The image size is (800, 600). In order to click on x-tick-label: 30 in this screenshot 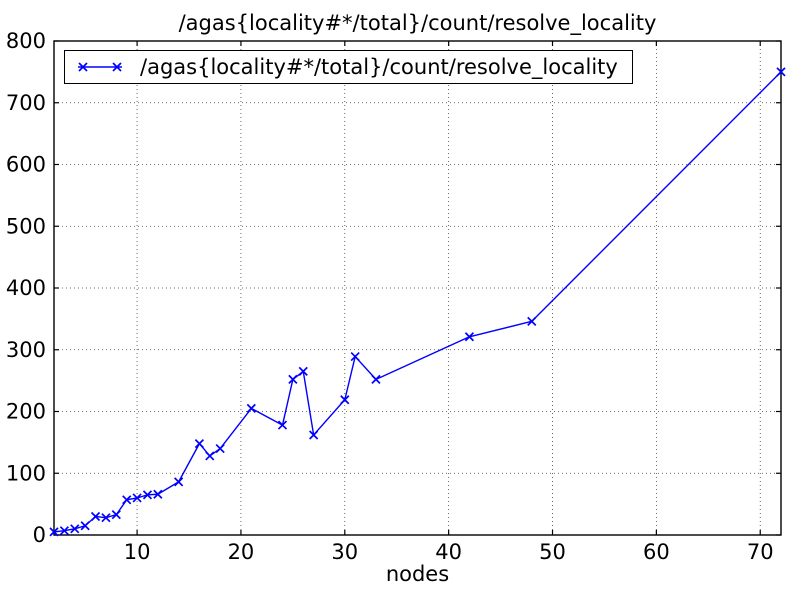, I will do `click(344, 552)`.